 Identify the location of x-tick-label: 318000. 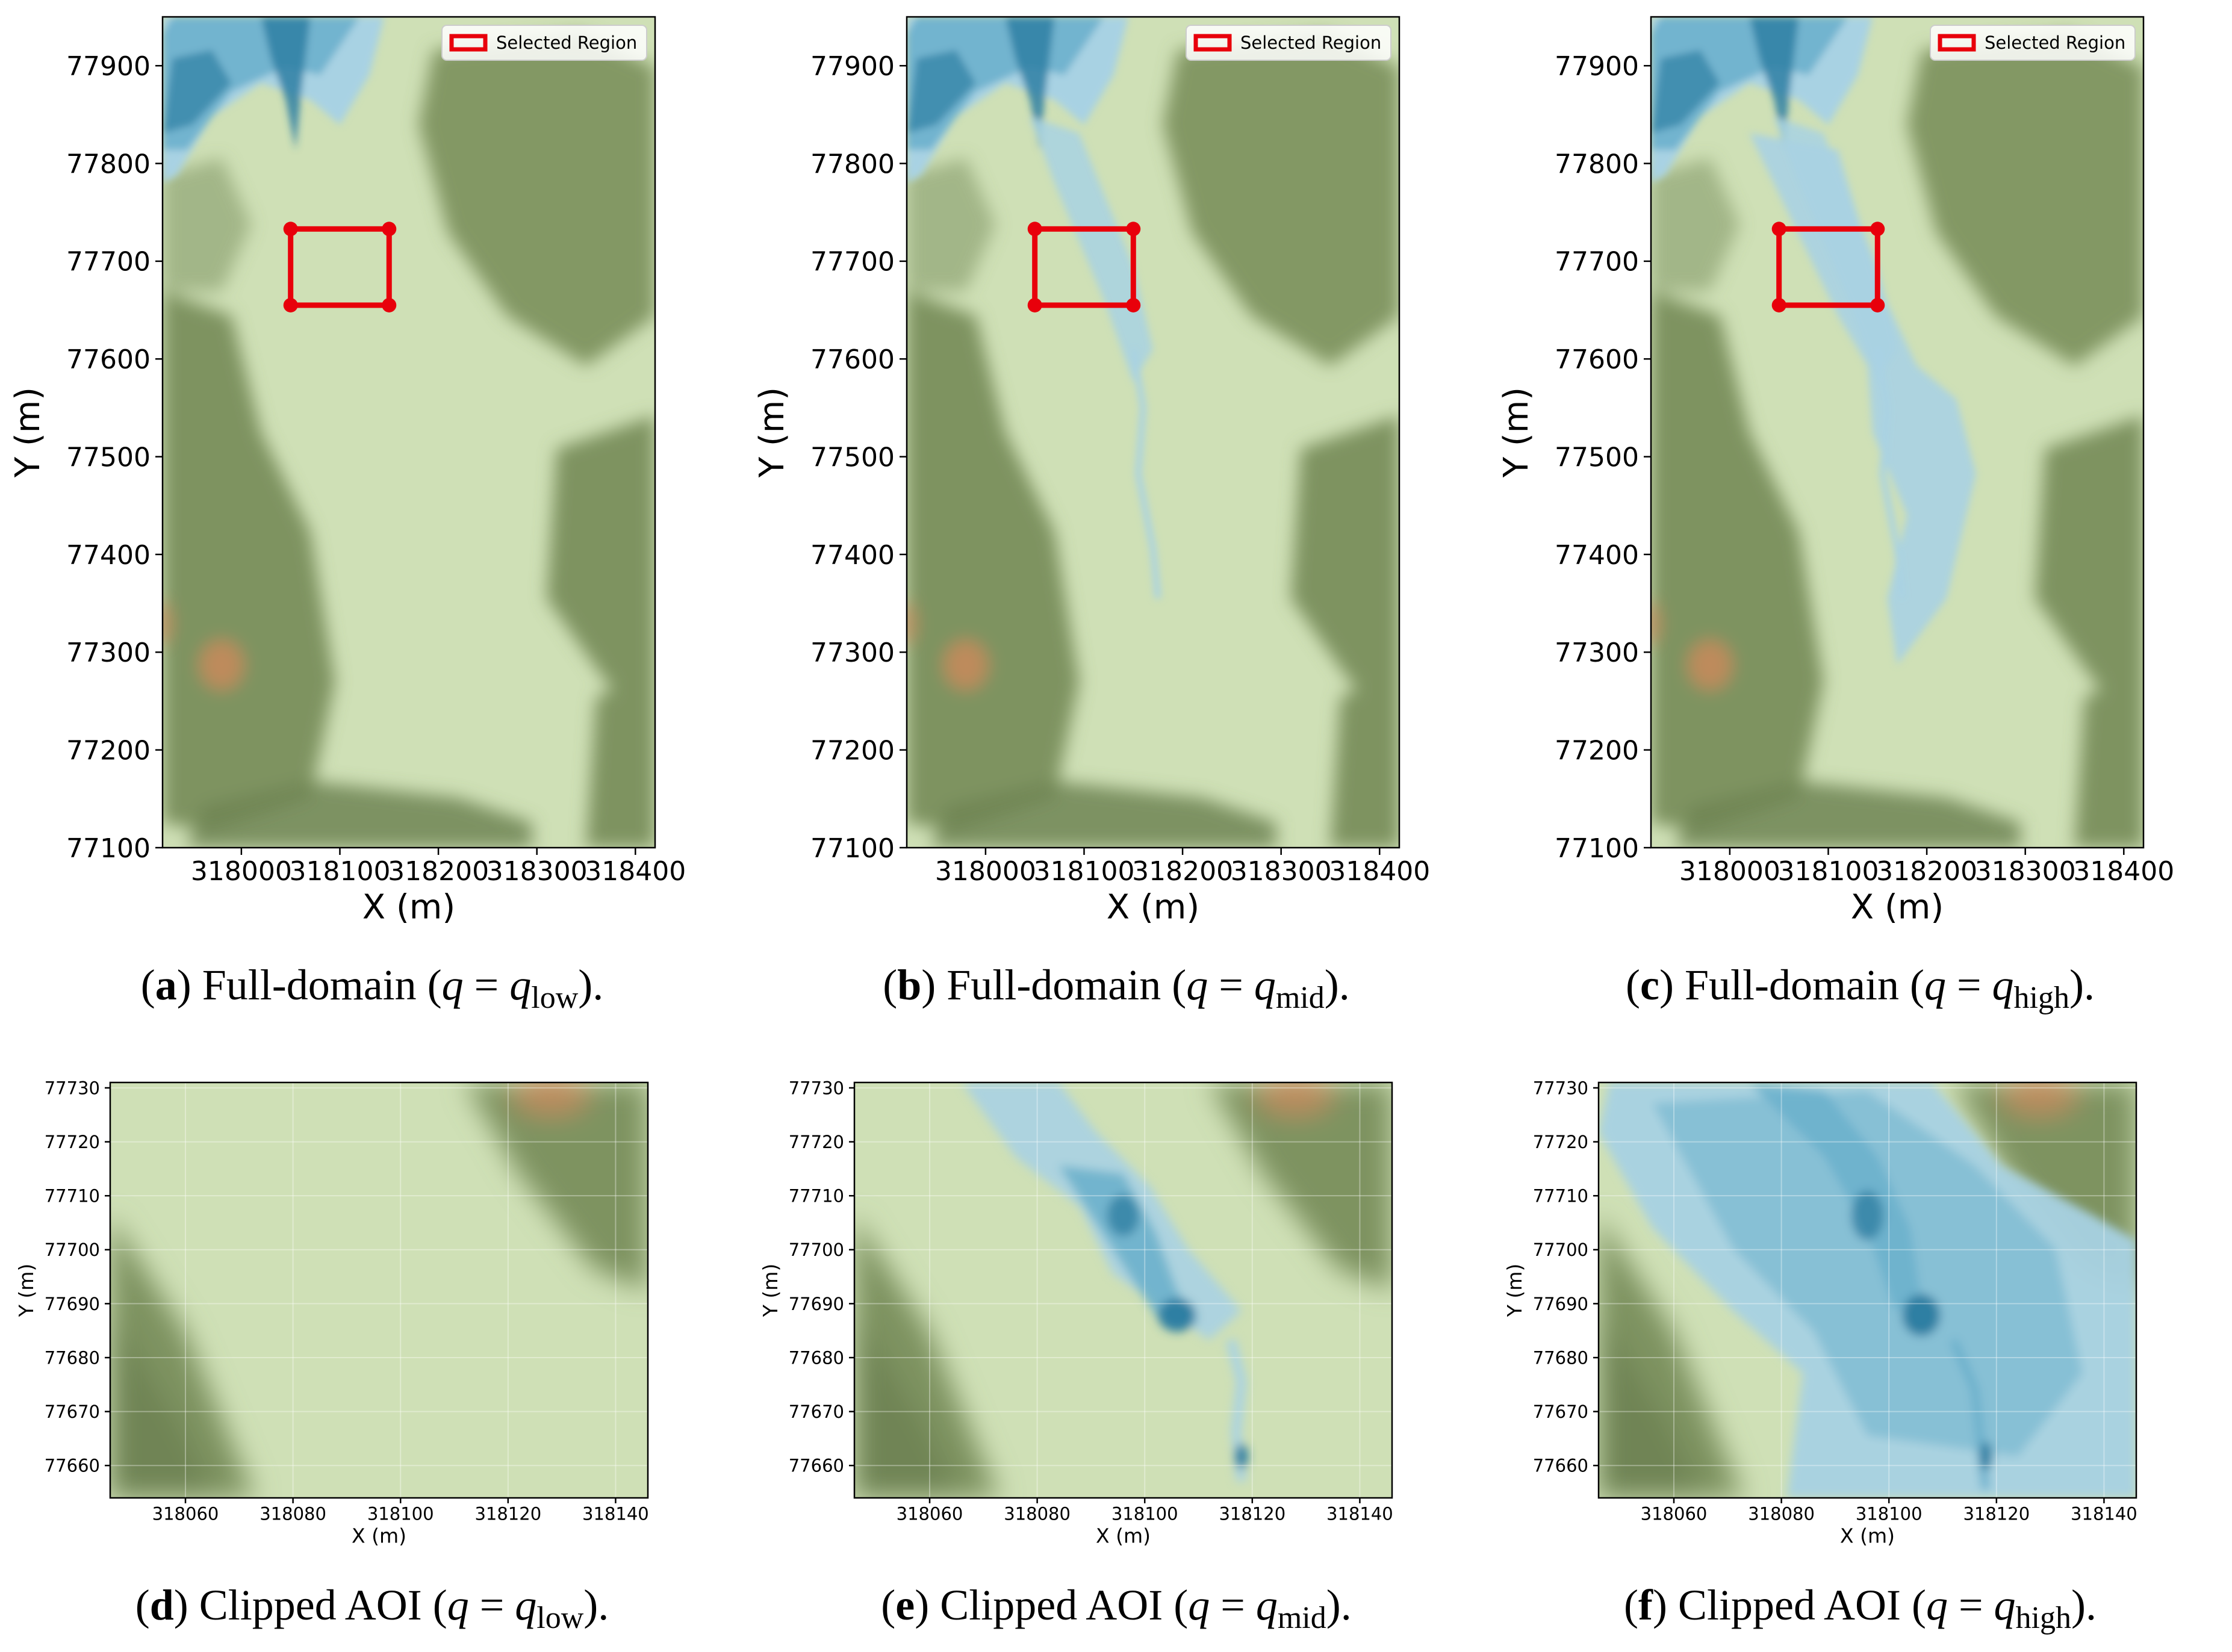
(241, 871).